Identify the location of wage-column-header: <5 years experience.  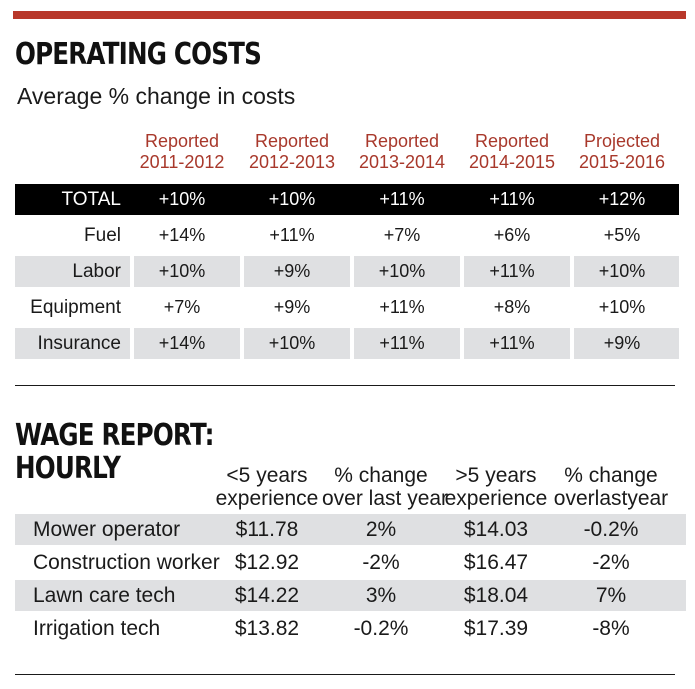
(267, 487).